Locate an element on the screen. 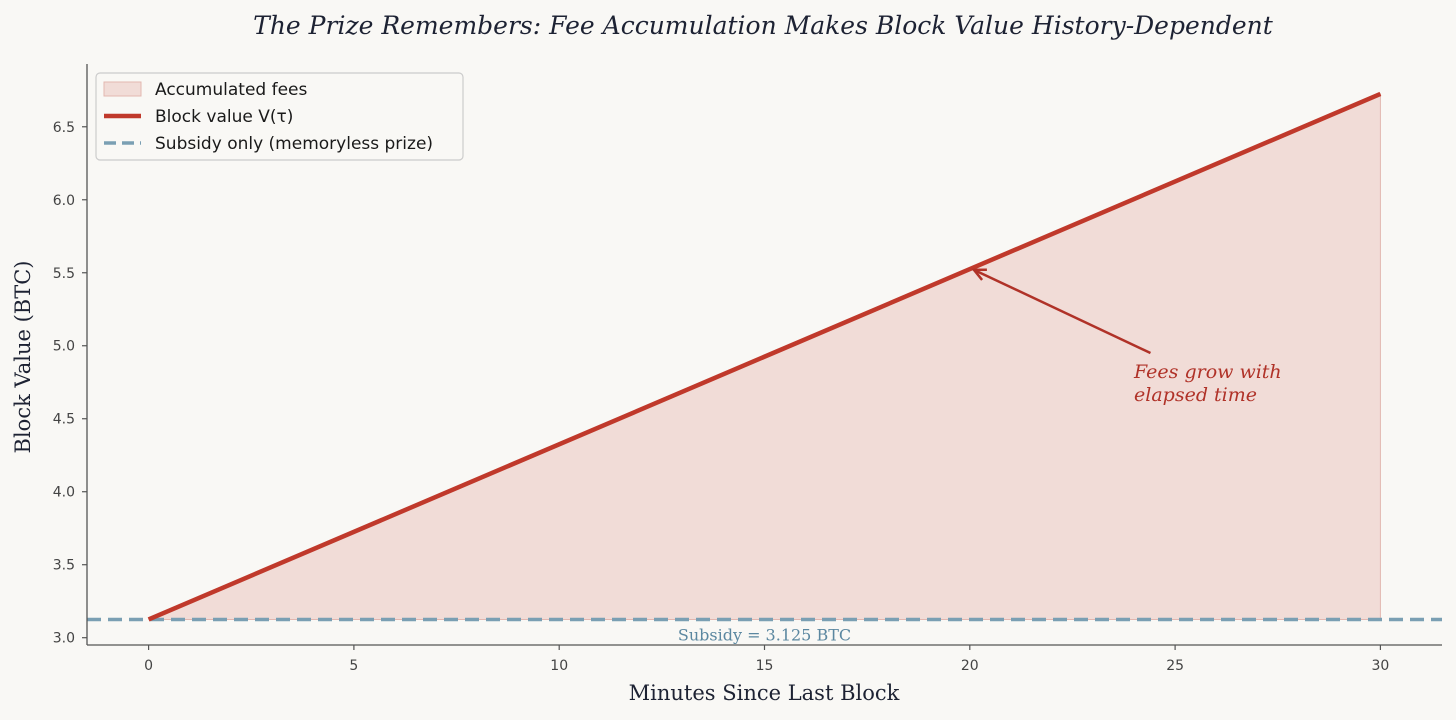 This screenshot has height=720, width=1456. y-tick-label: 6.5 is located at coordinates (64, 128).